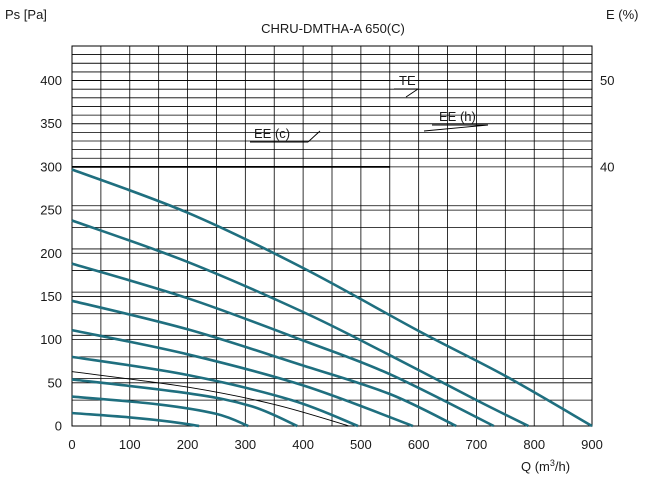  Describe the element at coordinates (607, 166) in the screenshot. I see `y-right-tick-label: 40` at that location.